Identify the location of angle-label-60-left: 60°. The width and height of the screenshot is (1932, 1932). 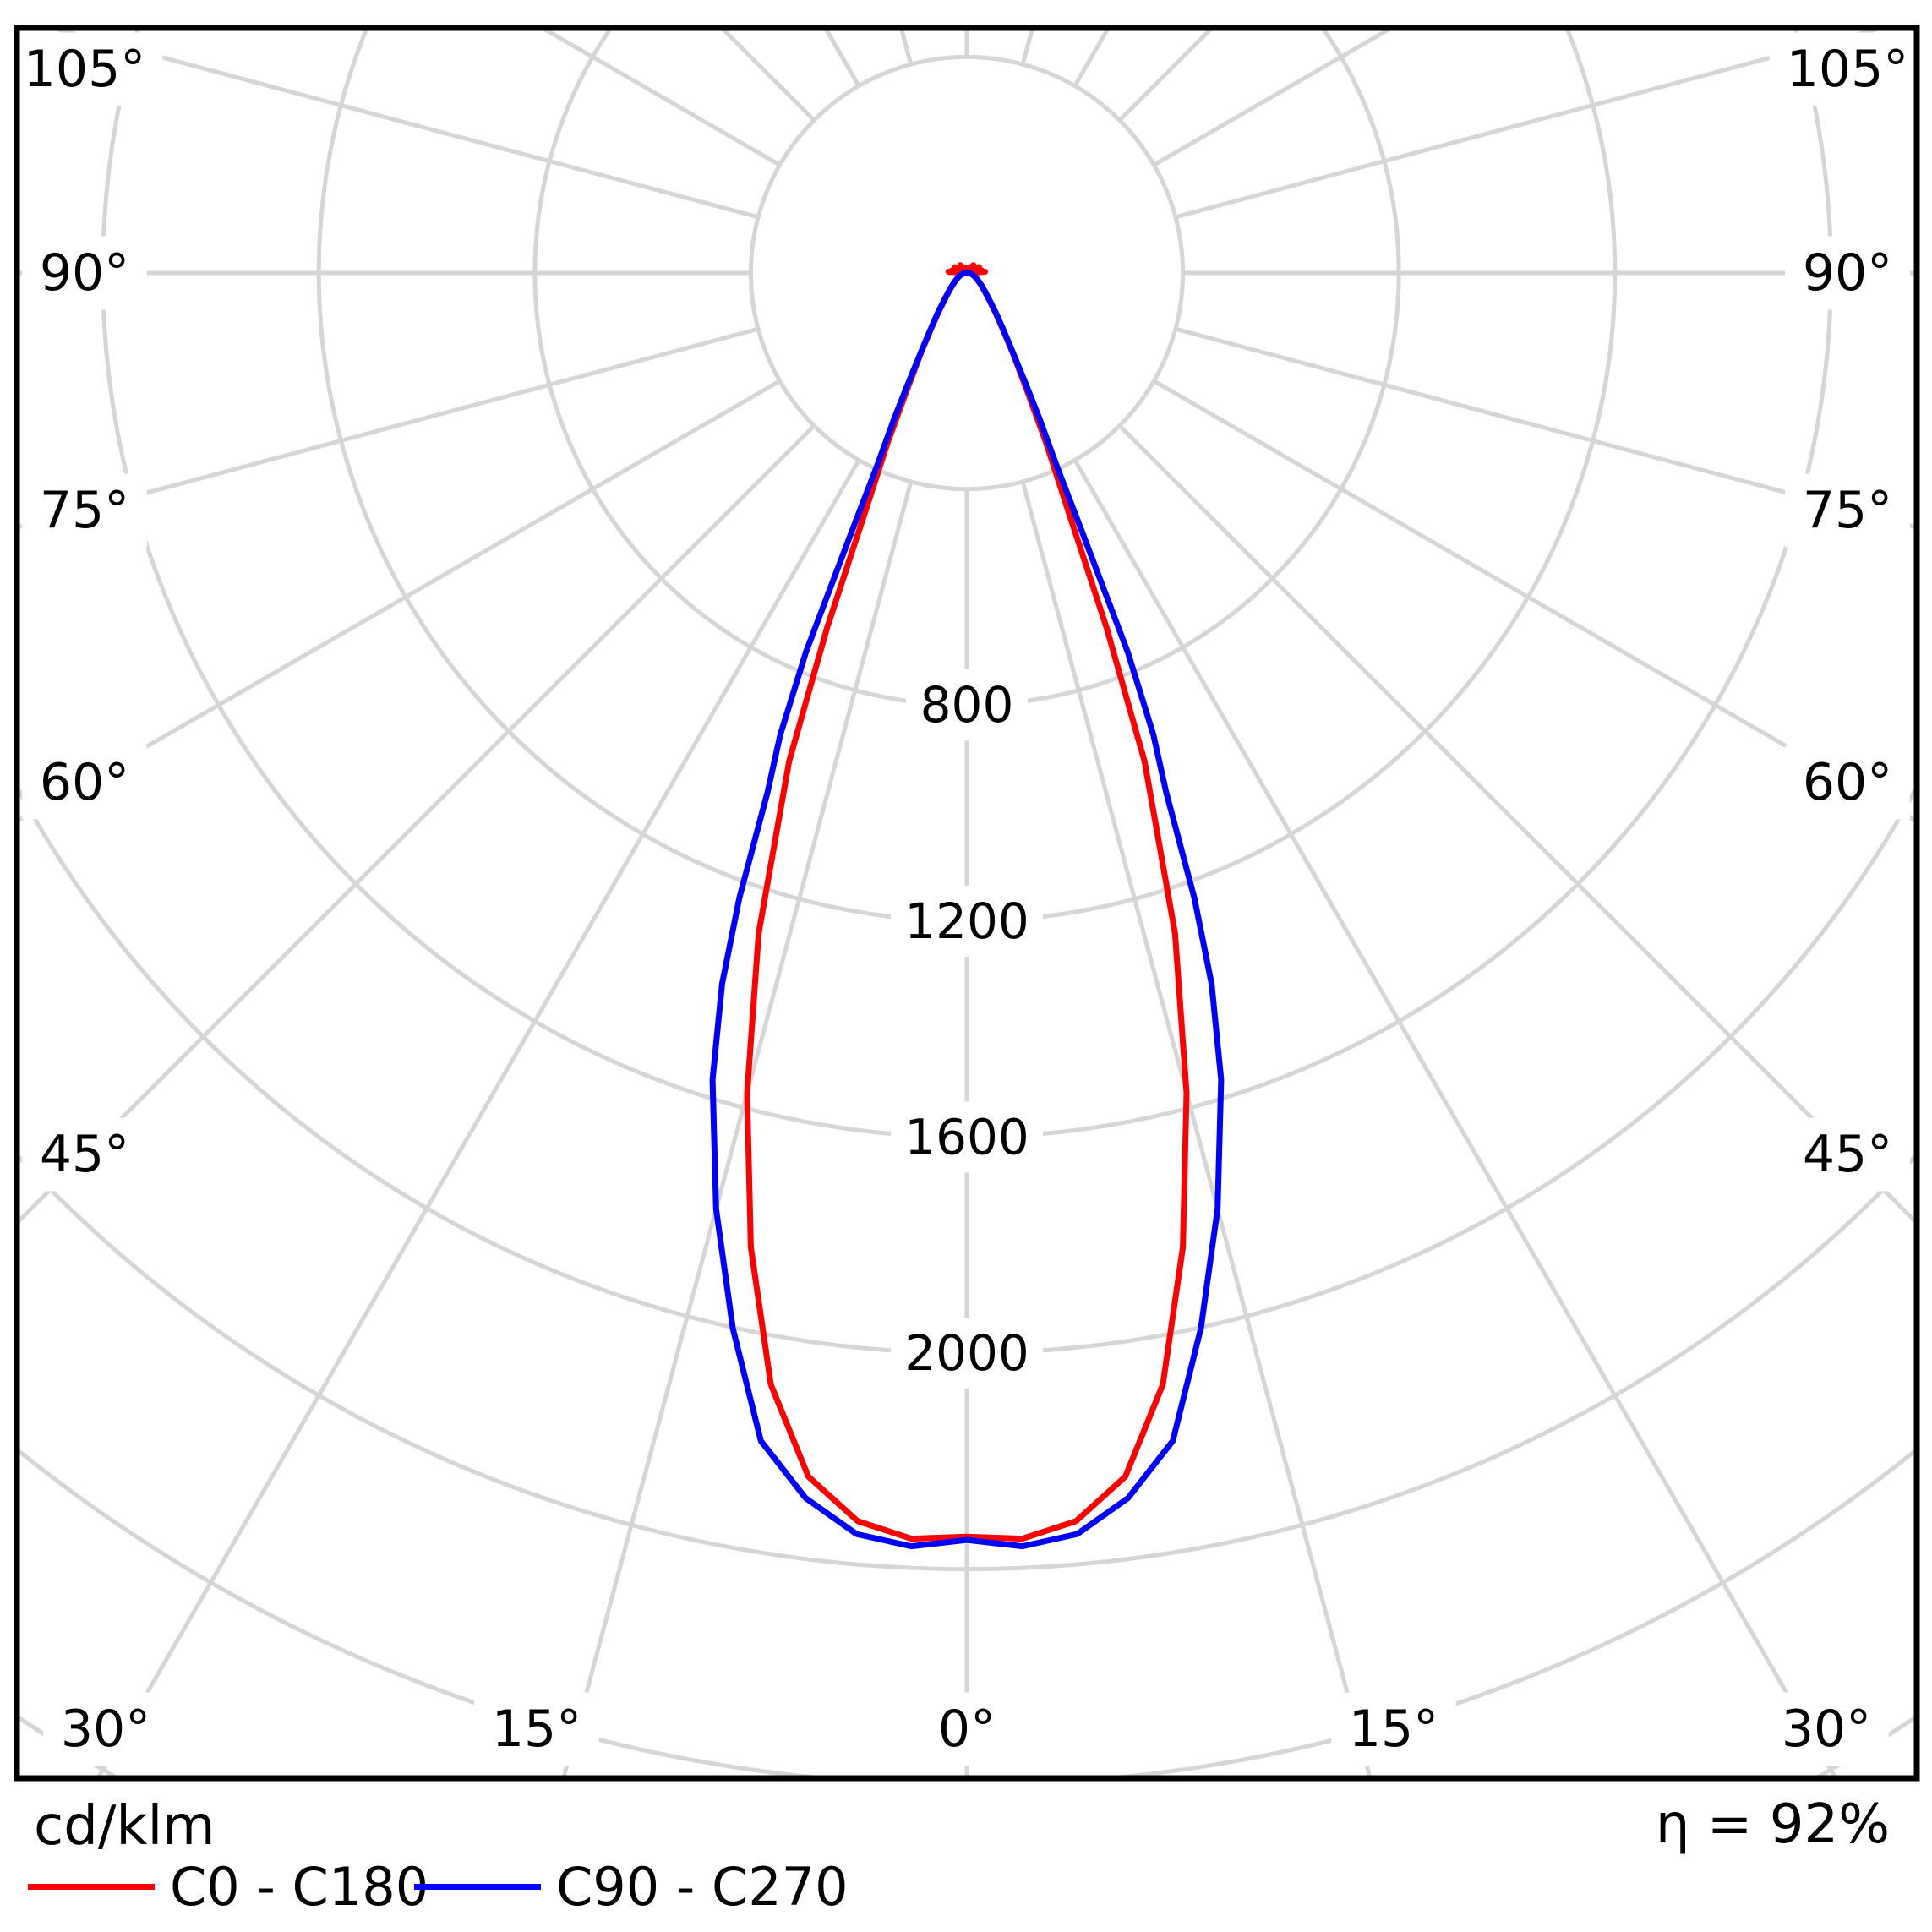
(84, 782).